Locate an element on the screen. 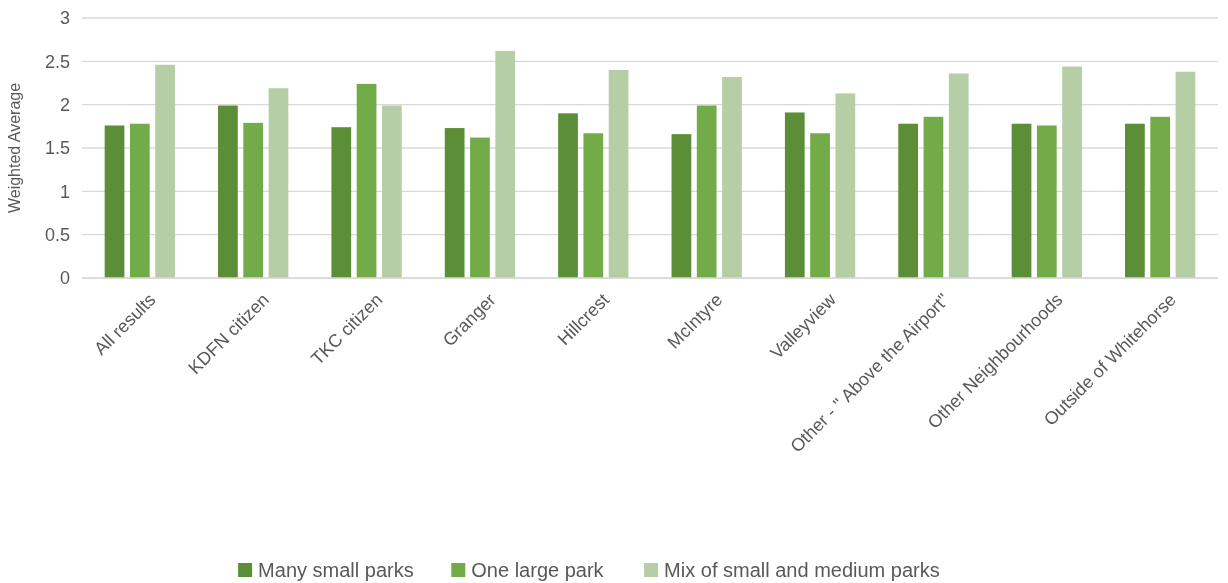 The width and height of the screenshot is (1228, 583). legend-label: Mix of small and medium parks is located at coordinates (802, 570).